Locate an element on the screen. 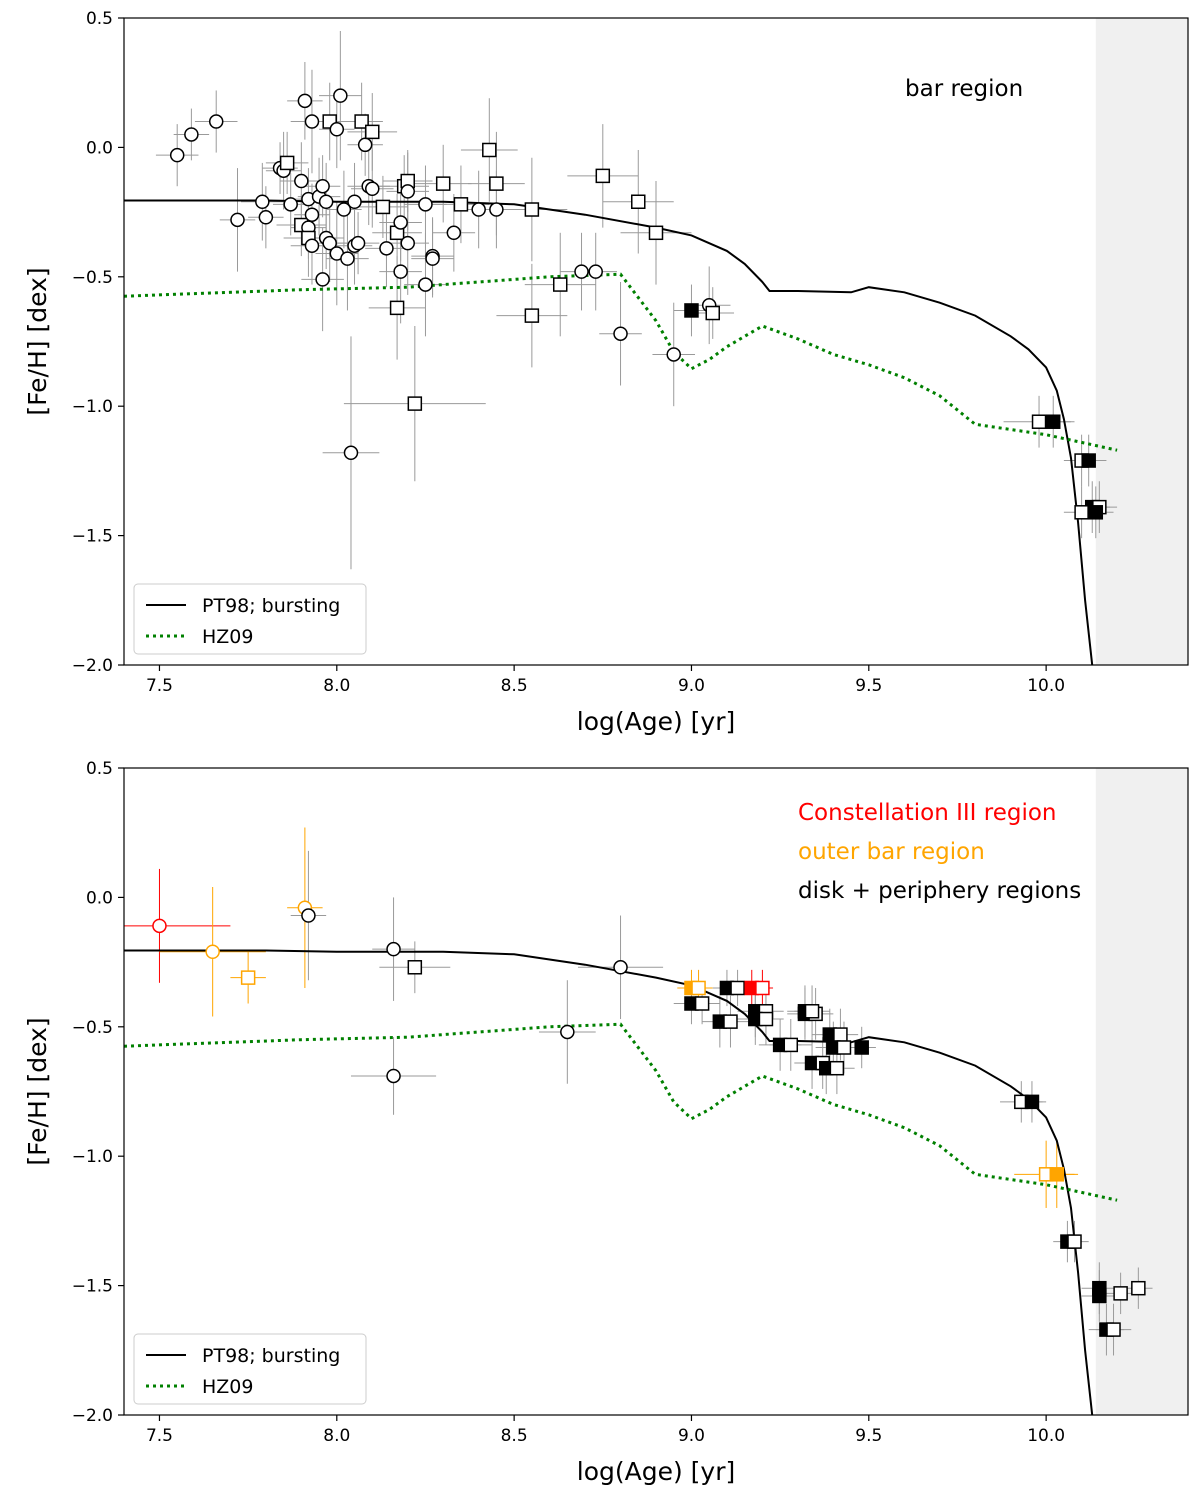 This screenshot has width=1200, height=1493. legend-label: PT98; bursting is located at coordinates (271, 1356).